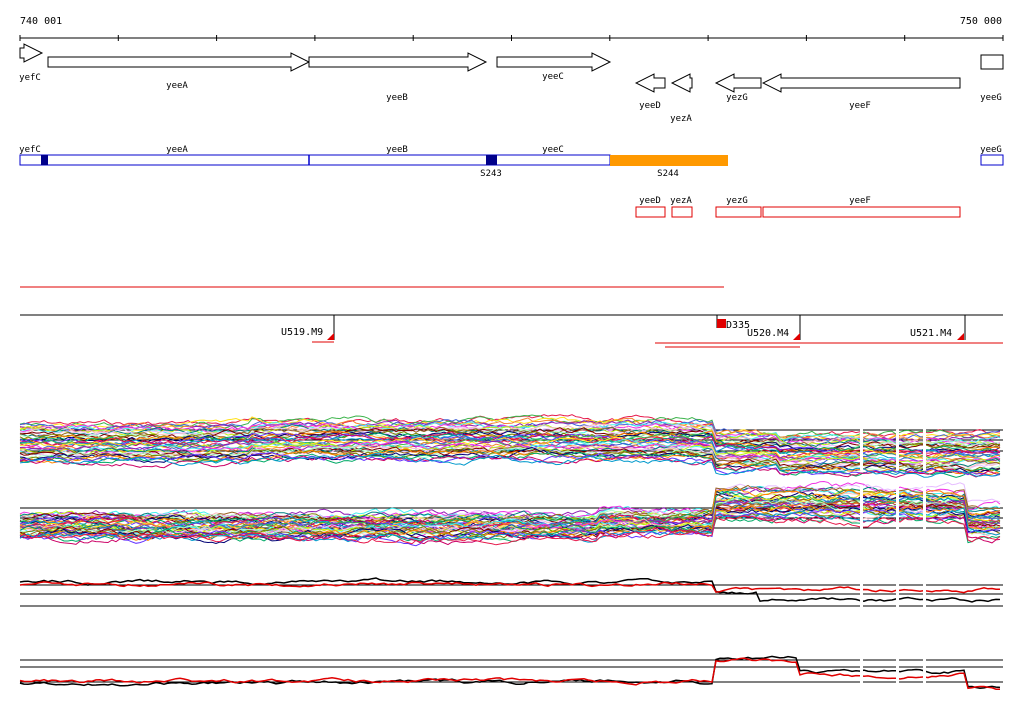 The height and width of the screenshot is (714, 1024). Describe the element at coordinates (738, 212) in the screenshot. I see `red-gene-box-yezG` at that location.